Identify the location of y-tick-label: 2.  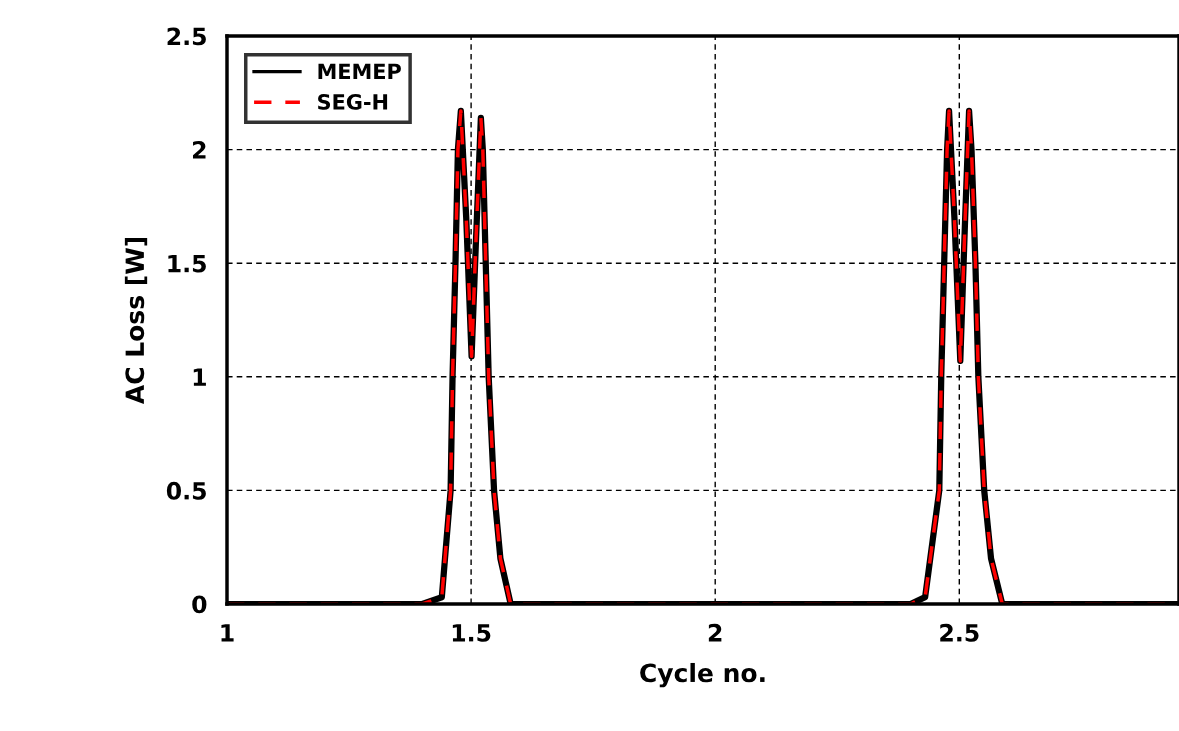
(199, 150).